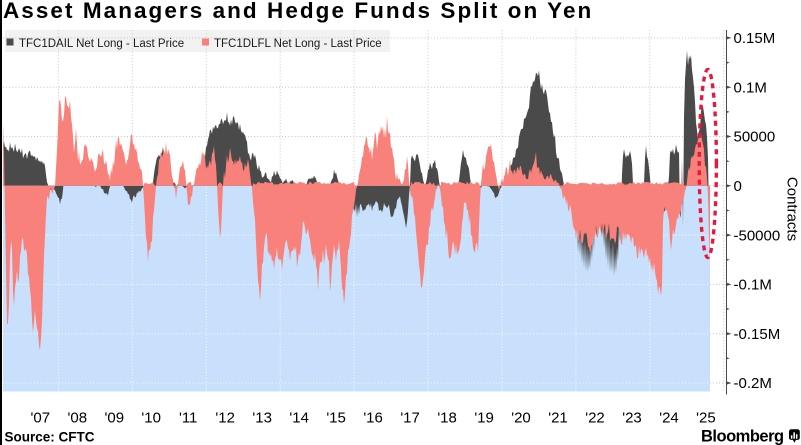 The width and height of the screenshot is (801, 445). Describe the element at coordinates (262, 418) in the screenshot. I see `svg-text: '13` at that location.